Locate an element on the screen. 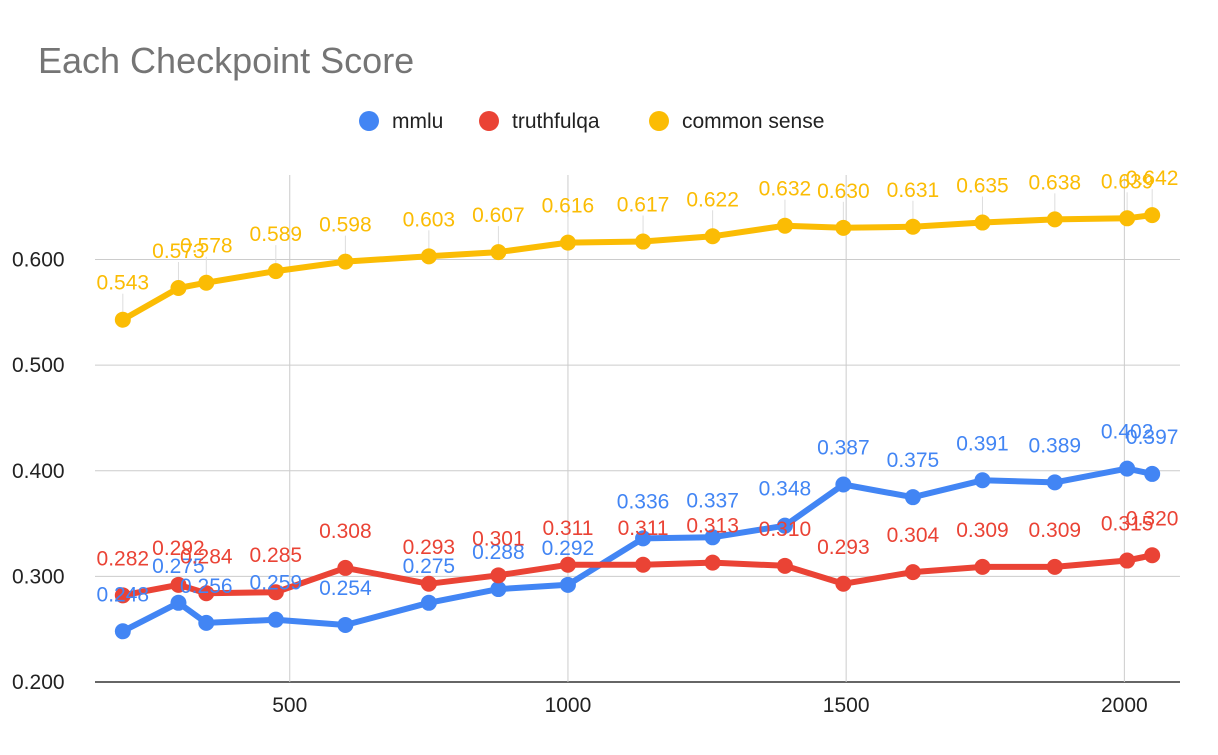 This screenshot has width=1218, height=755. y-tick-label: 0.300 is located at coordinates (38, 576).